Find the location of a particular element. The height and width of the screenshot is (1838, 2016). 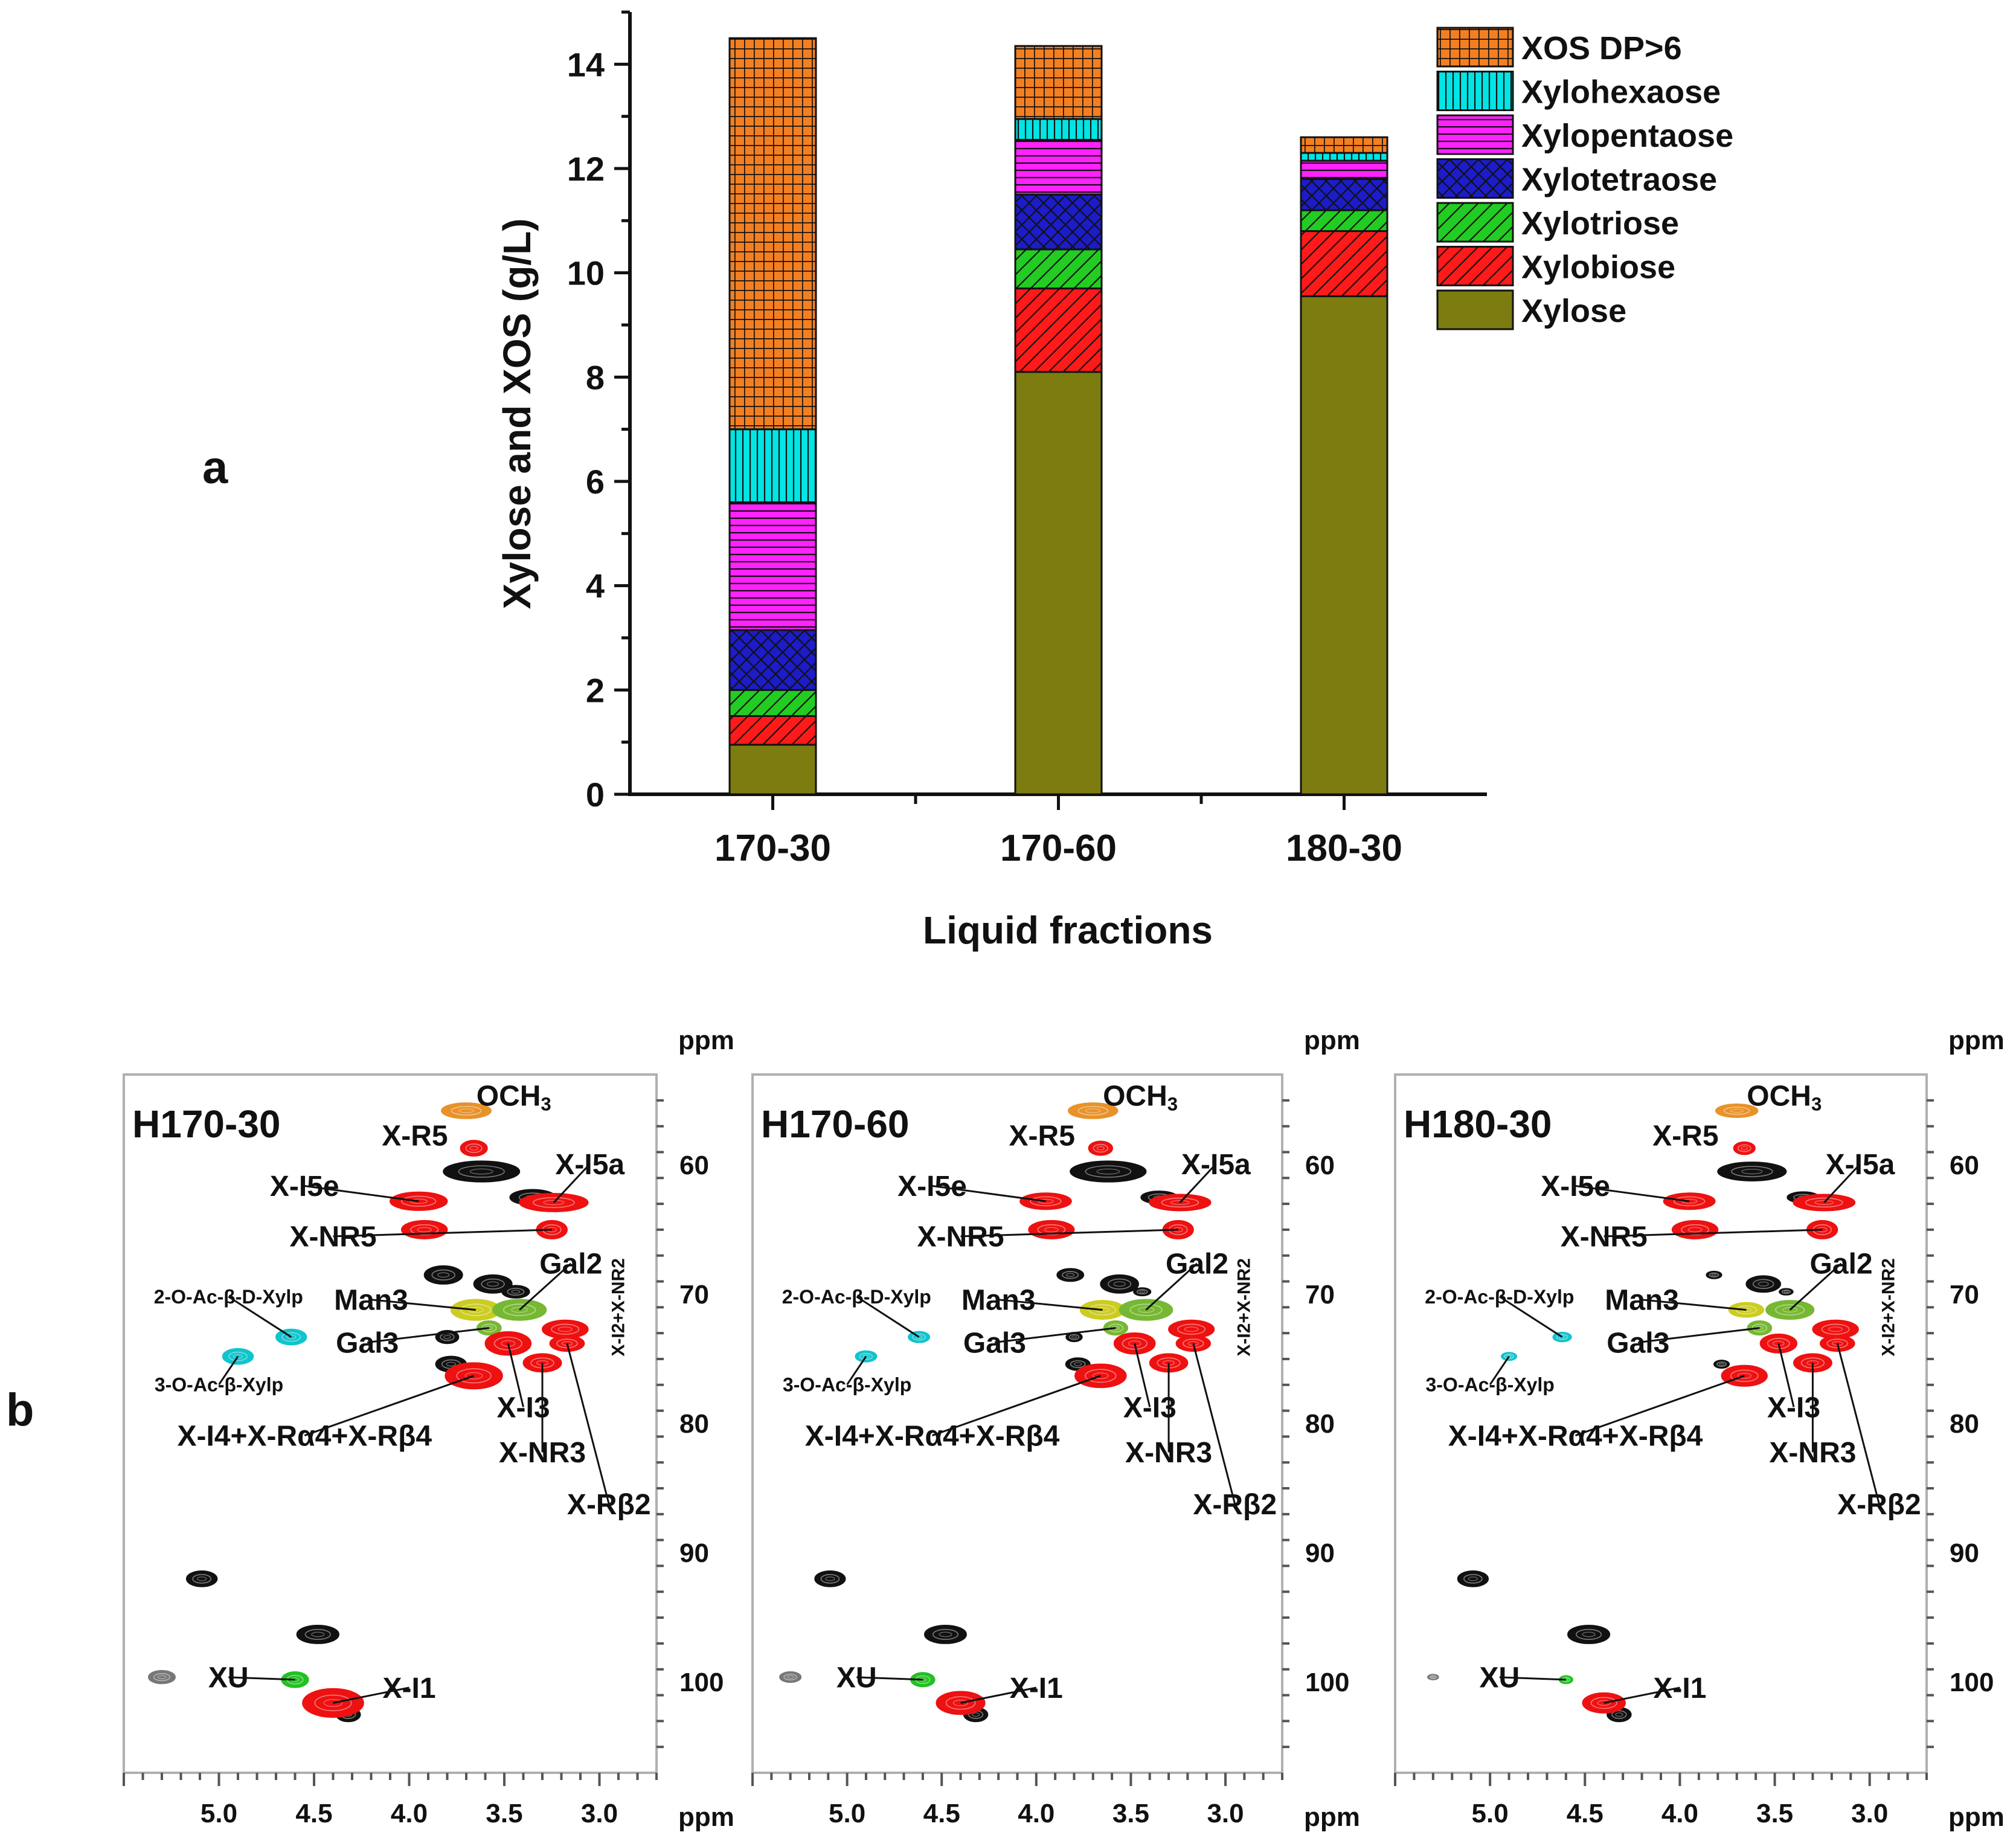

nmr-peak-label-text: XU is located at coordinates (228, 1678).